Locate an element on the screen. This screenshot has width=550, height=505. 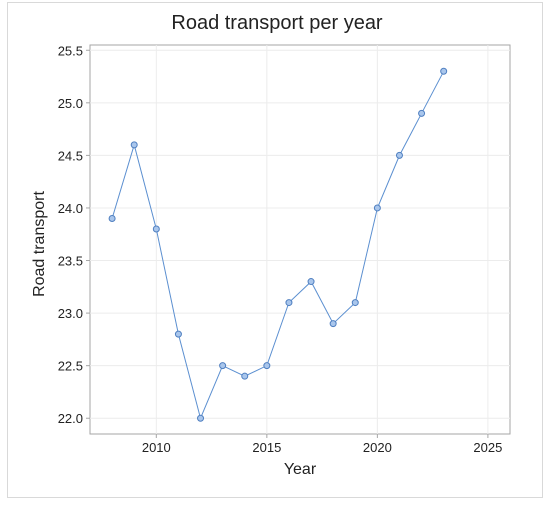
y-tick-label: 24.0 is located at coordinates (70, 208).